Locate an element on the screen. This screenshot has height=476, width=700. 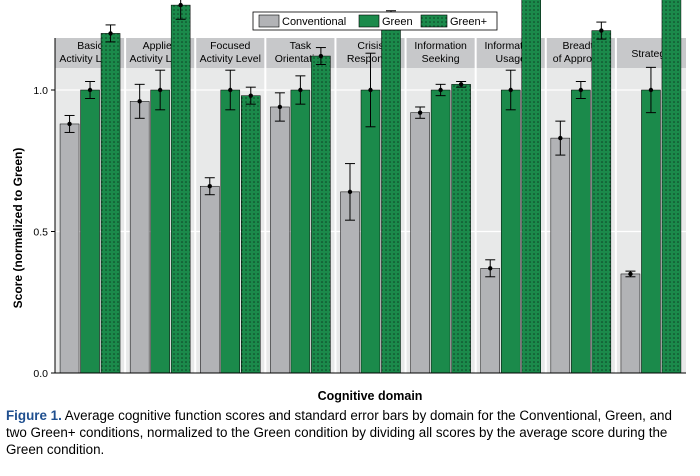
legend-swatch-conventional is located at coordinates (269, 21).